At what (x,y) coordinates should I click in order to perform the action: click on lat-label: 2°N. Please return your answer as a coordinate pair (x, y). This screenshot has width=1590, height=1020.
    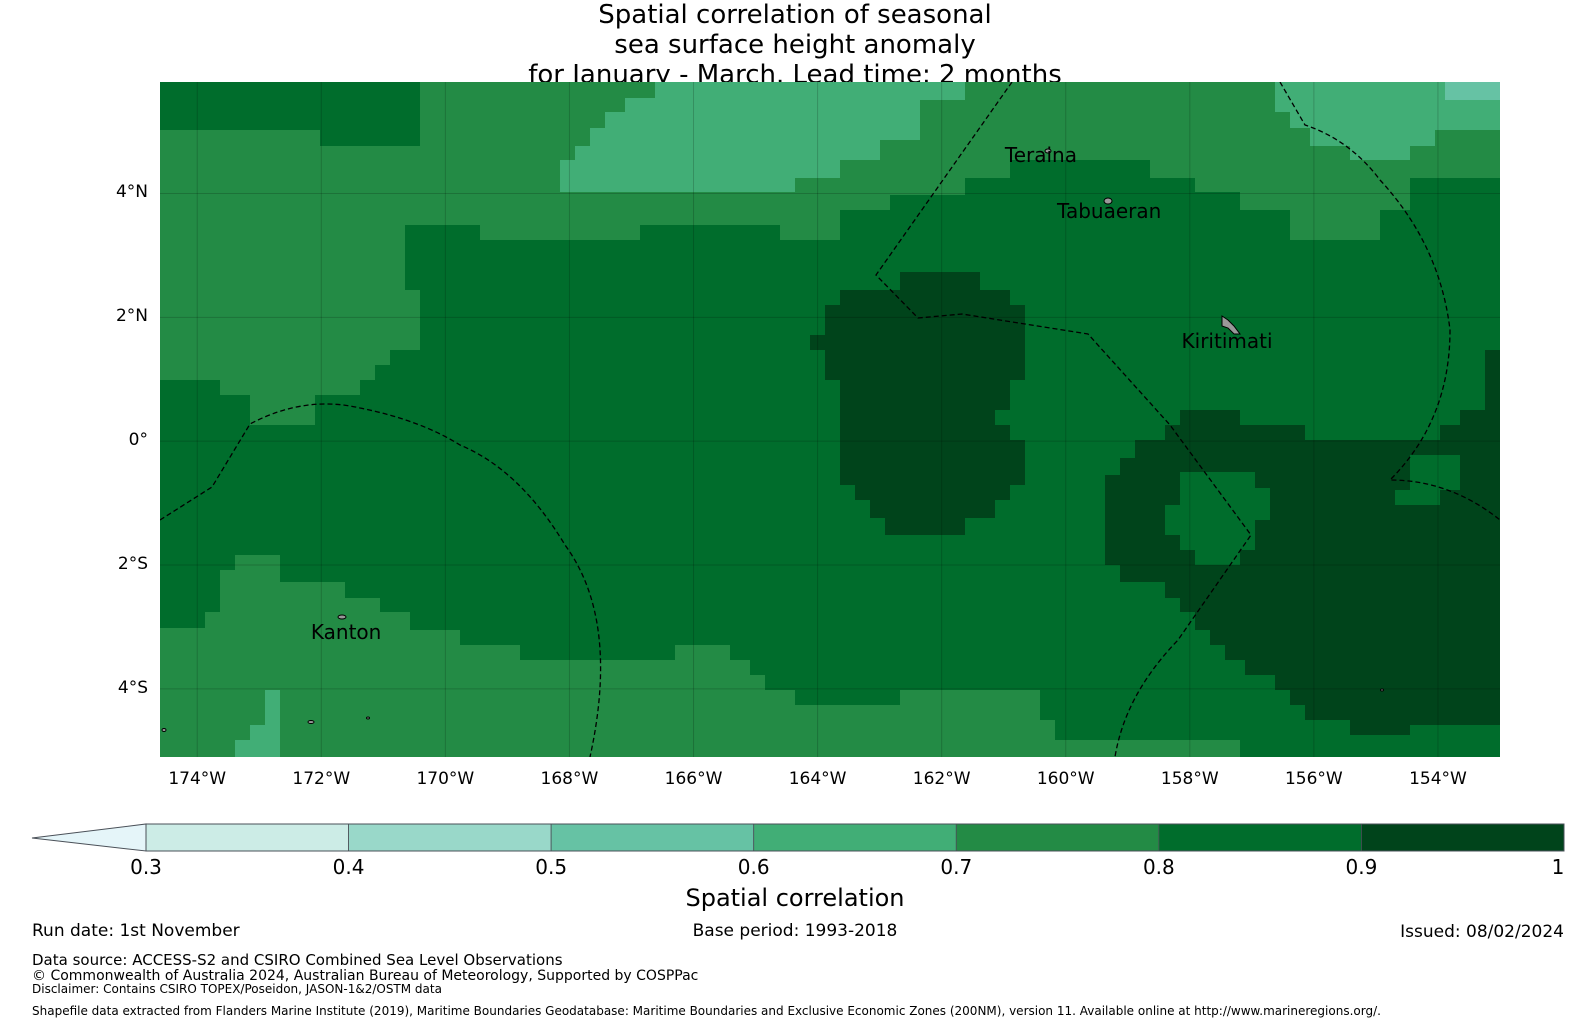
    Looking at the image, I should click on (131, 316).